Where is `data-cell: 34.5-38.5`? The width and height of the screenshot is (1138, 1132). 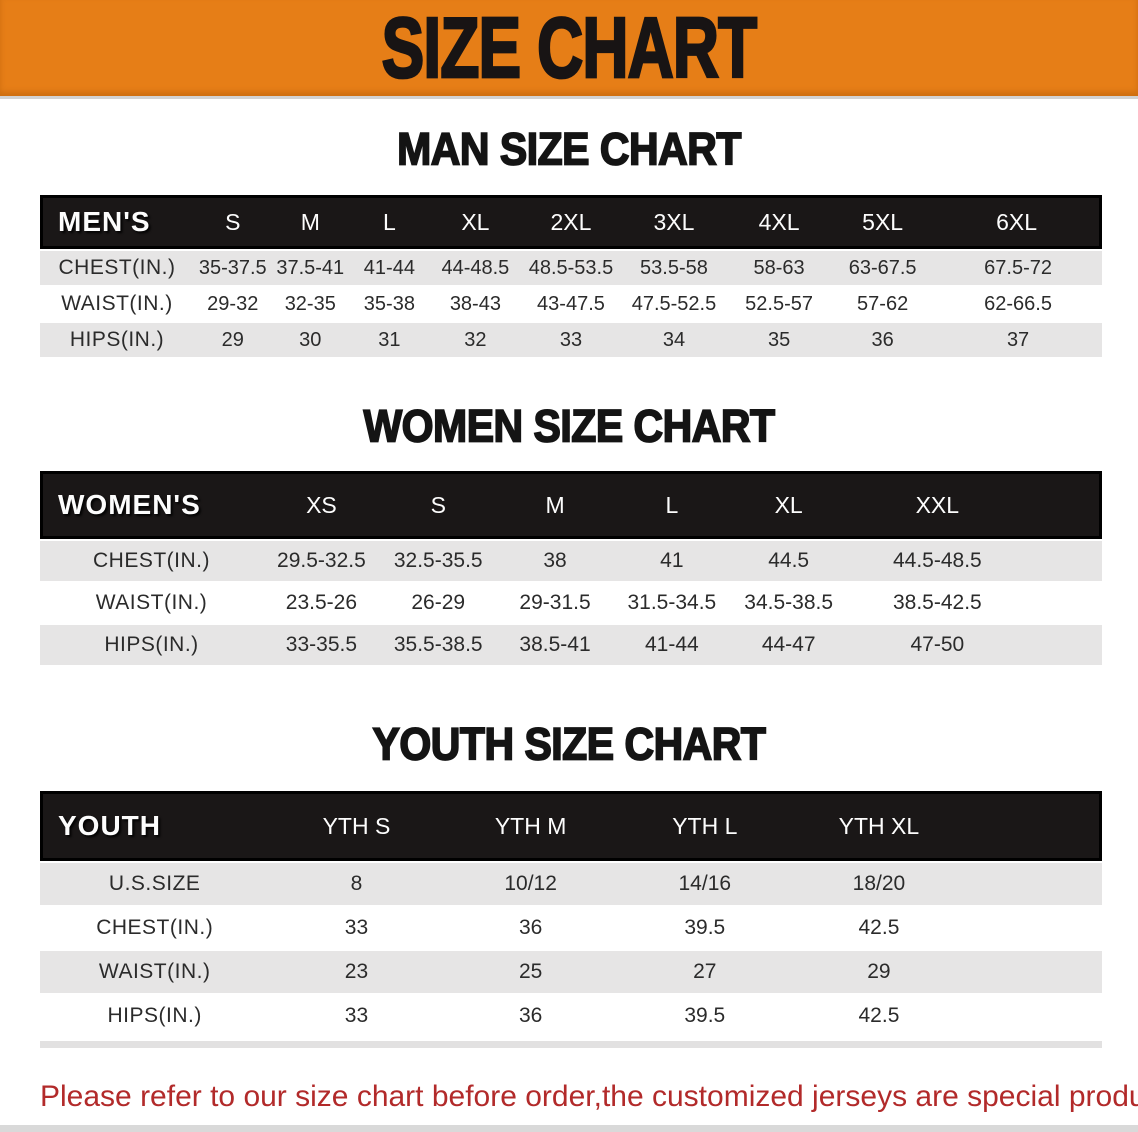
data-cell: 34.5-38.5 is located at coordinates (789, 602).